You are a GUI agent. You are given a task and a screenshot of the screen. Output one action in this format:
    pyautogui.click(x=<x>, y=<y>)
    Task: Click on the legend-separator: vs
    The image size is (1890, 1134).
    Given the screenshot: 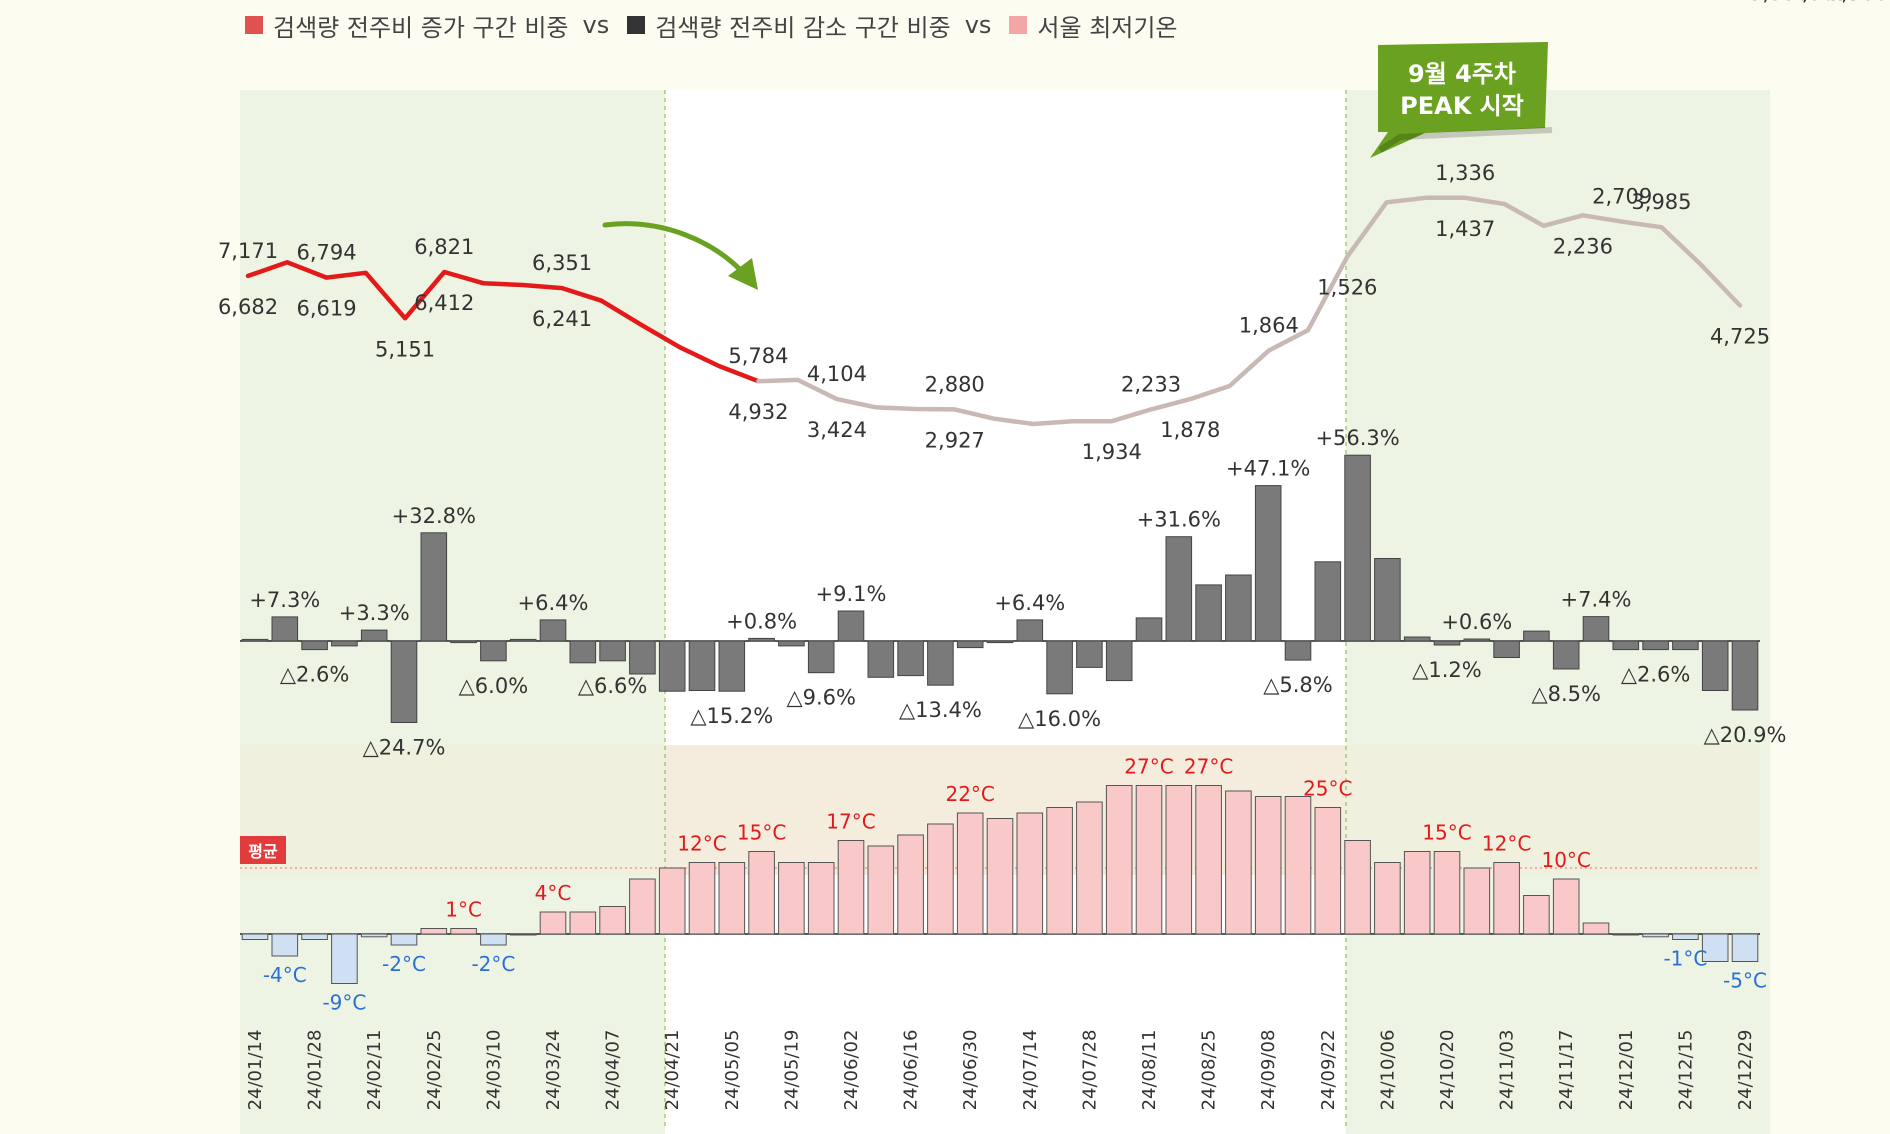 What is the action you would take?
    pyautogui.click(x=596, y=25)
    